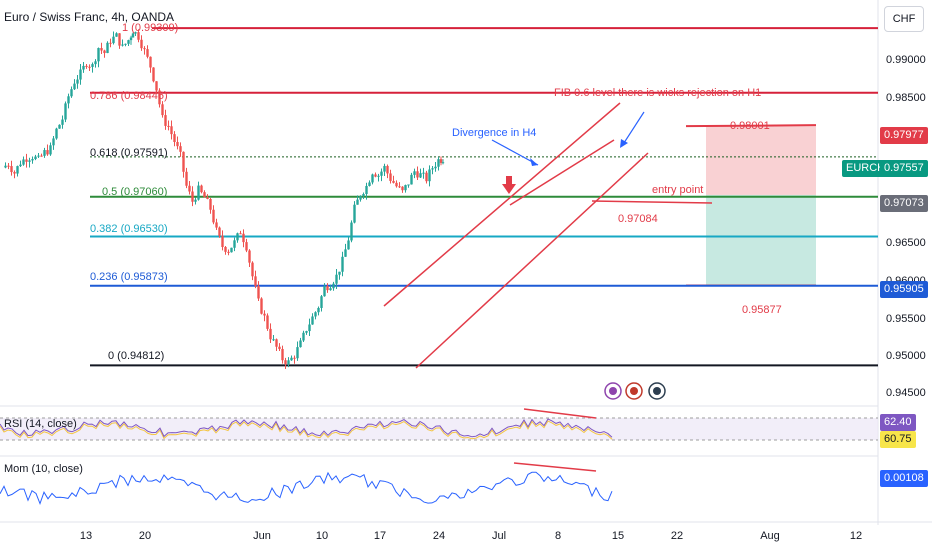 The height and width of the screenshot is (550, 932). What do you see at coordinates (129, 153) in the screenshot?
I see `fib-label-0618: 0.618 (0.97591)` at bounding box center [129, 153].